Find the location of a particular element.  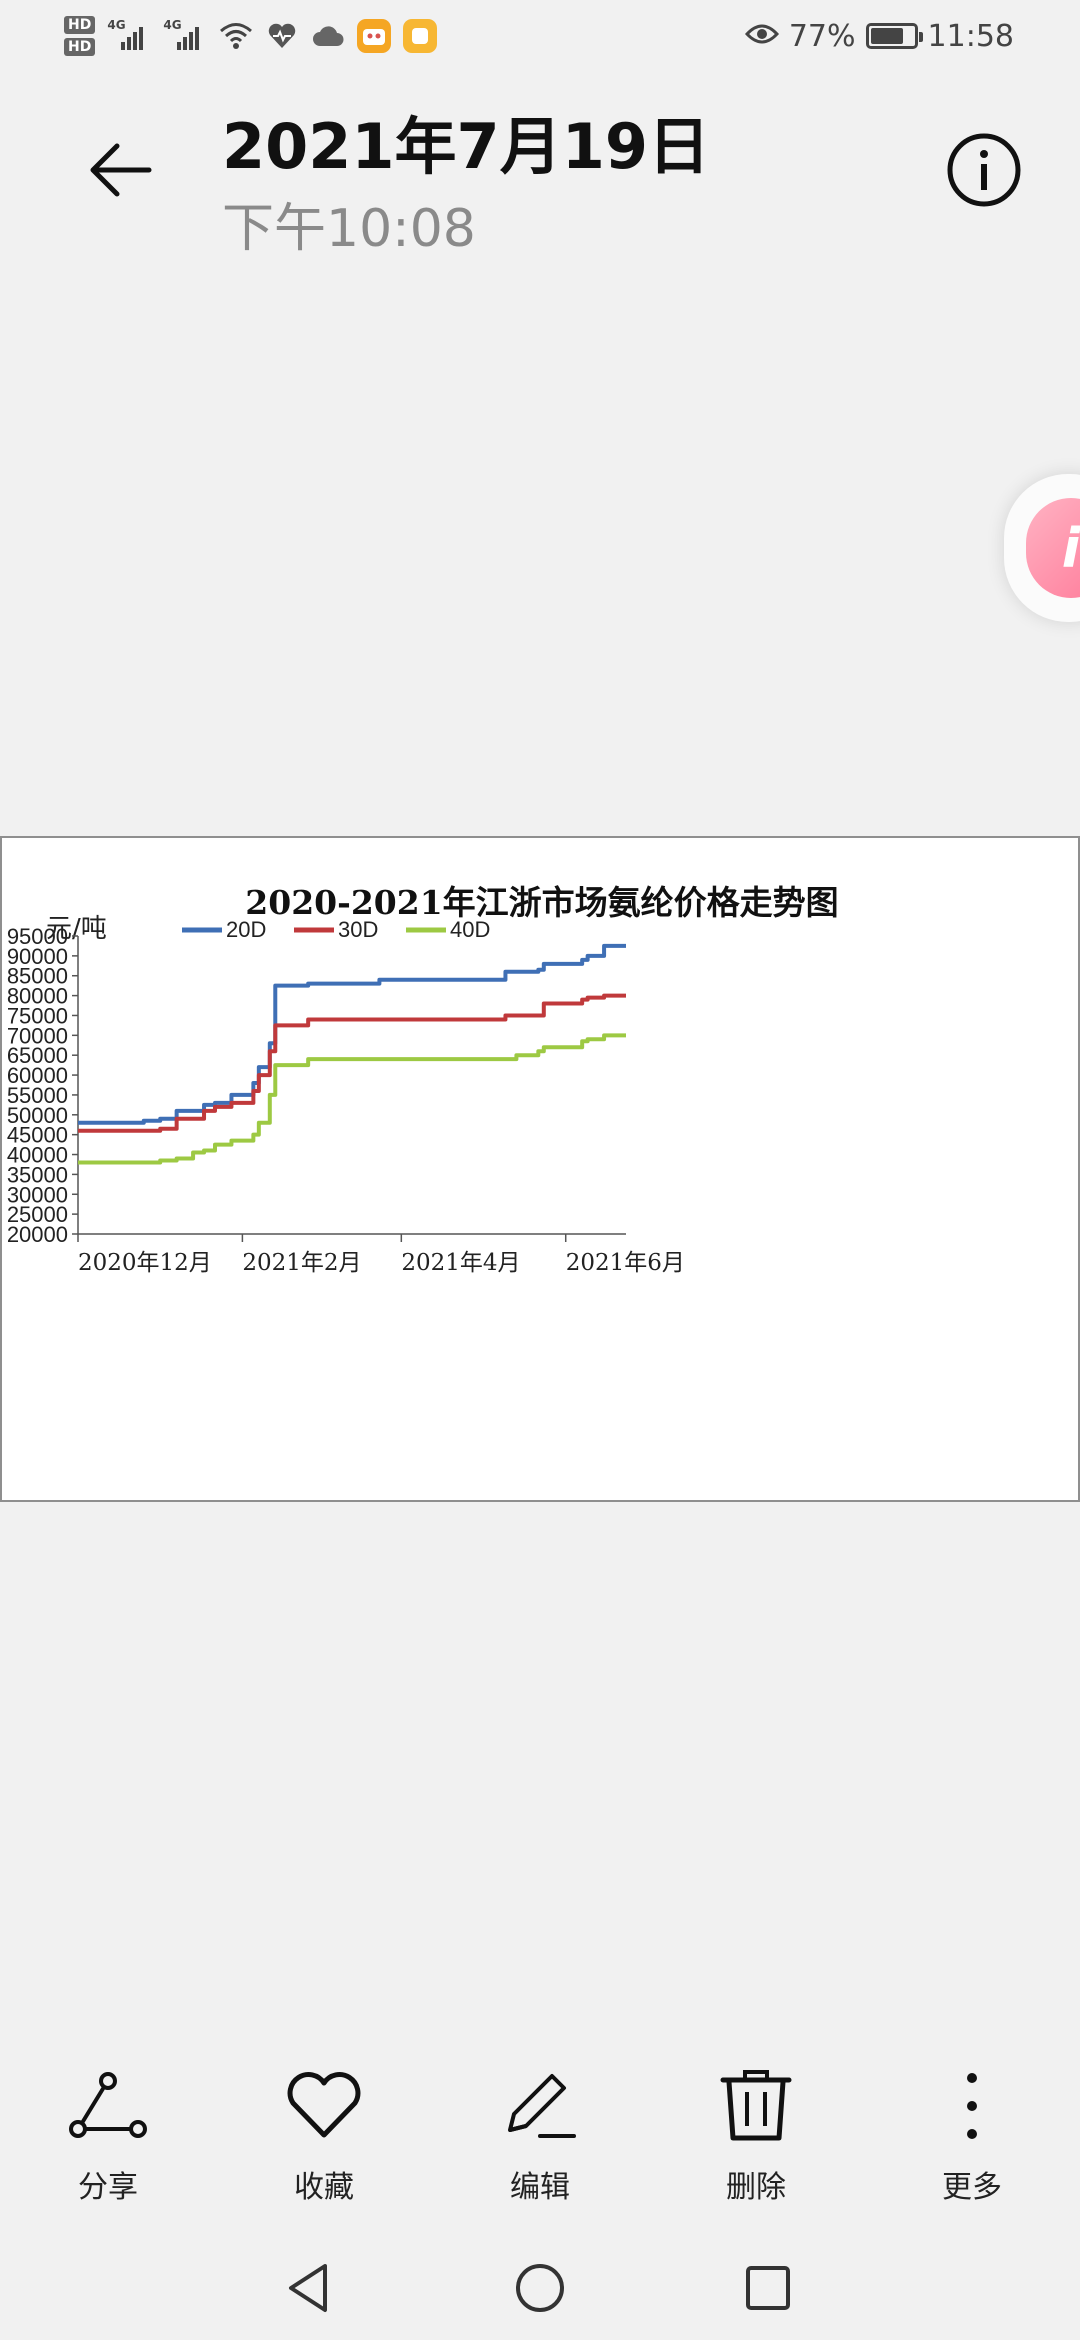

y-tick-label: 85000 is located at coordinates (37, 976).